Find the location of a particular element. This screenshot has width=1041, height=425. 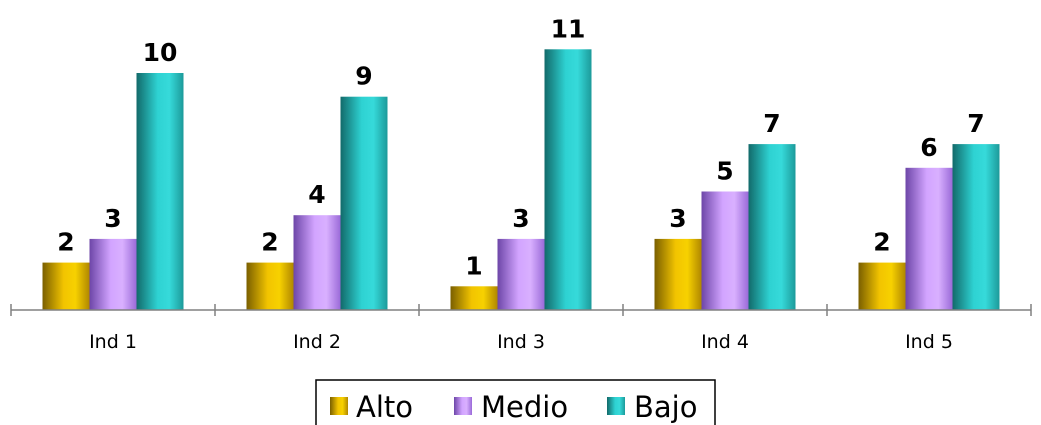

legend-box is located at coordinates (515, 402).